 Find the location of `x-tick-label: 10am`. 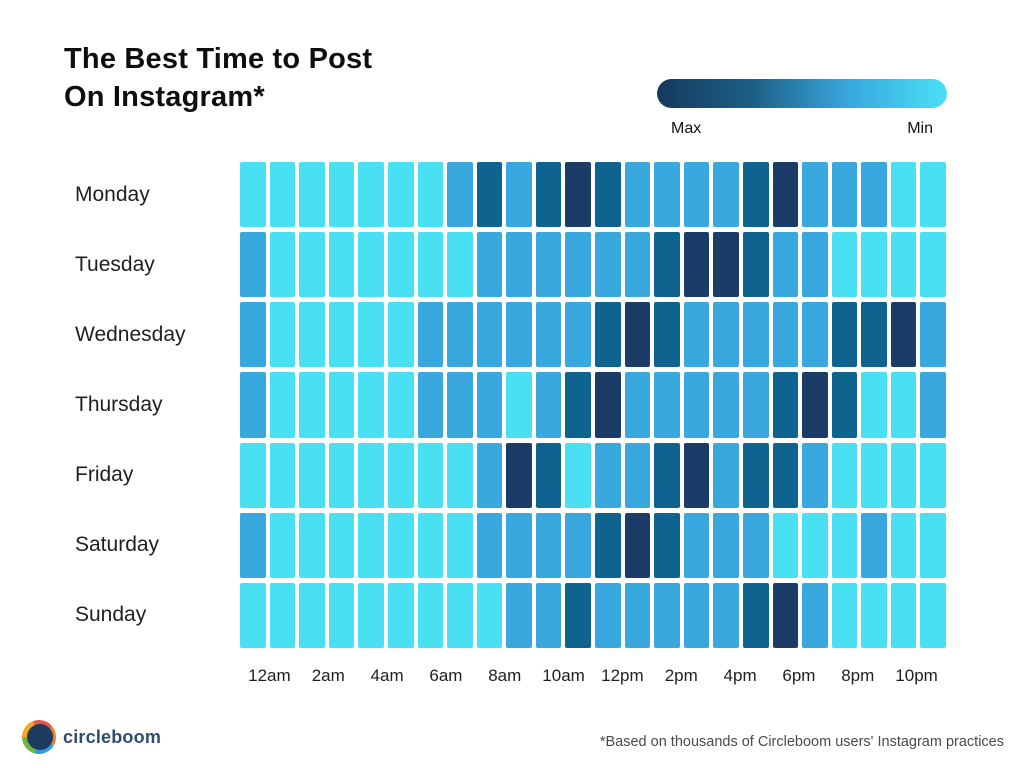

x-tick-label: 10am is located at coordinates (563, 675).